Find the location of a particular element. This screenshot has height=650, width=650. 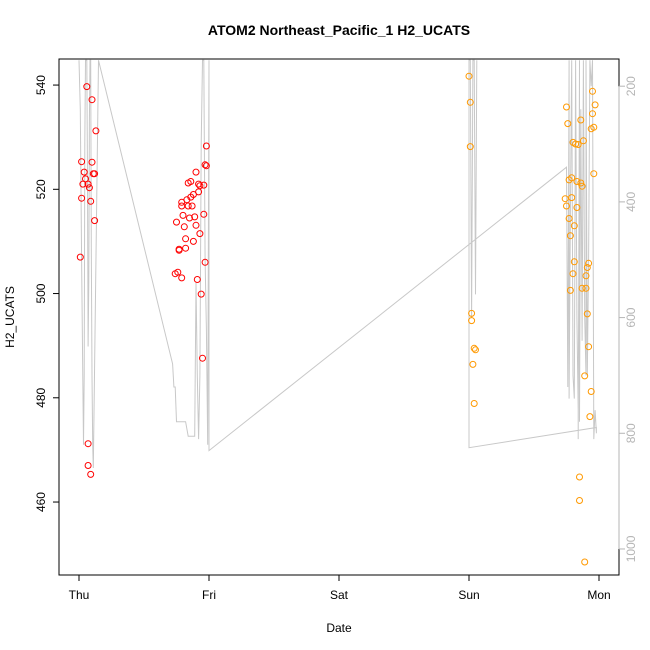

x-tick-label: Thu is located at coordinates (79, 595).